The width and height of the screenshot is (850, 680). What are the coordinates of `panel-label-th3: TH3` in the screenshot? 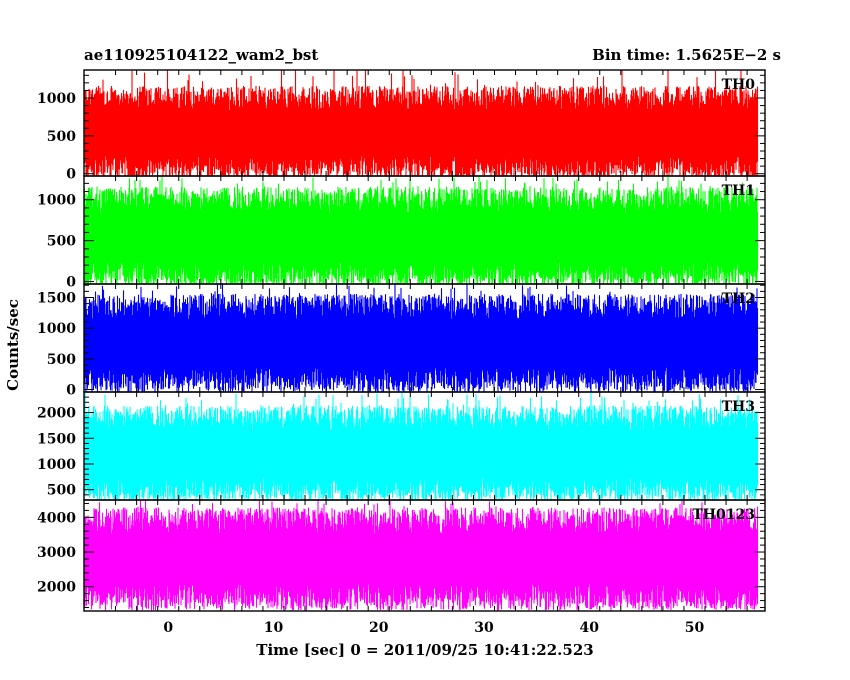 It's located at (738, 407).